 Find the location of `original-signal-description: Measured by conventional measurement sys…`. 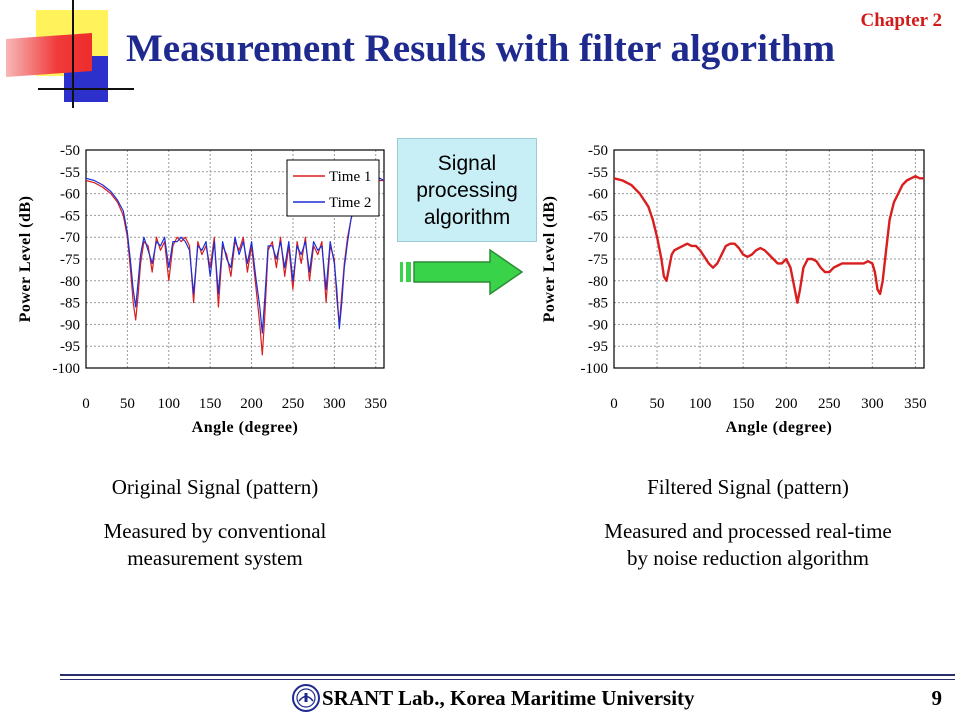

original-signal-description: Measured by conventional measurement sys… is located at coordinates (215, 544).